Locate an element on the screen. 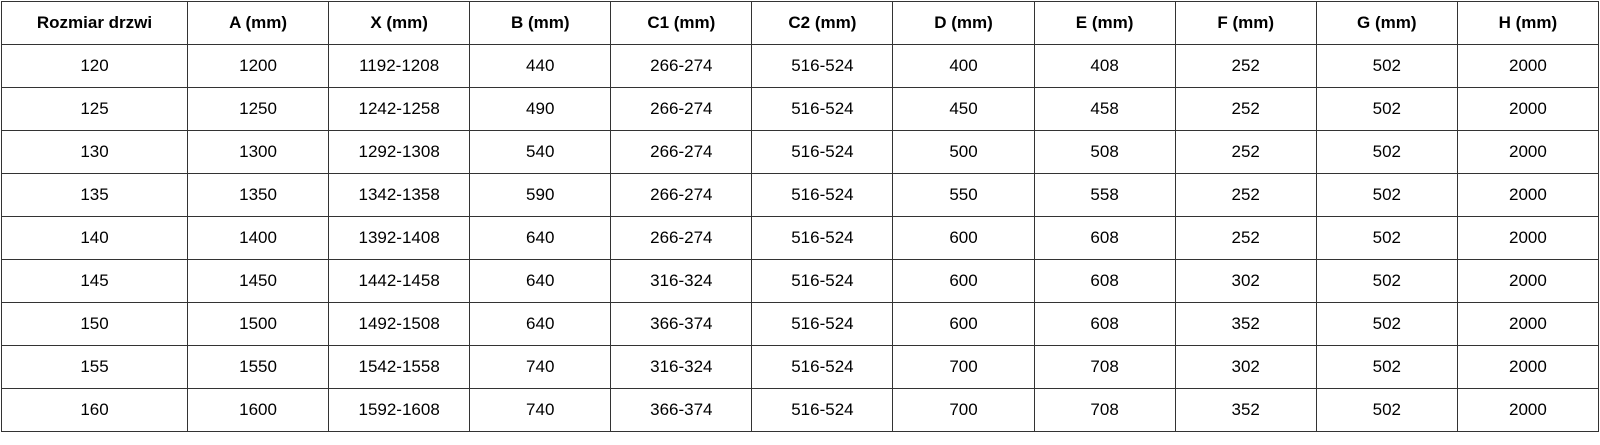  column-header: E (mm) is located at coordinates (1104, 23).